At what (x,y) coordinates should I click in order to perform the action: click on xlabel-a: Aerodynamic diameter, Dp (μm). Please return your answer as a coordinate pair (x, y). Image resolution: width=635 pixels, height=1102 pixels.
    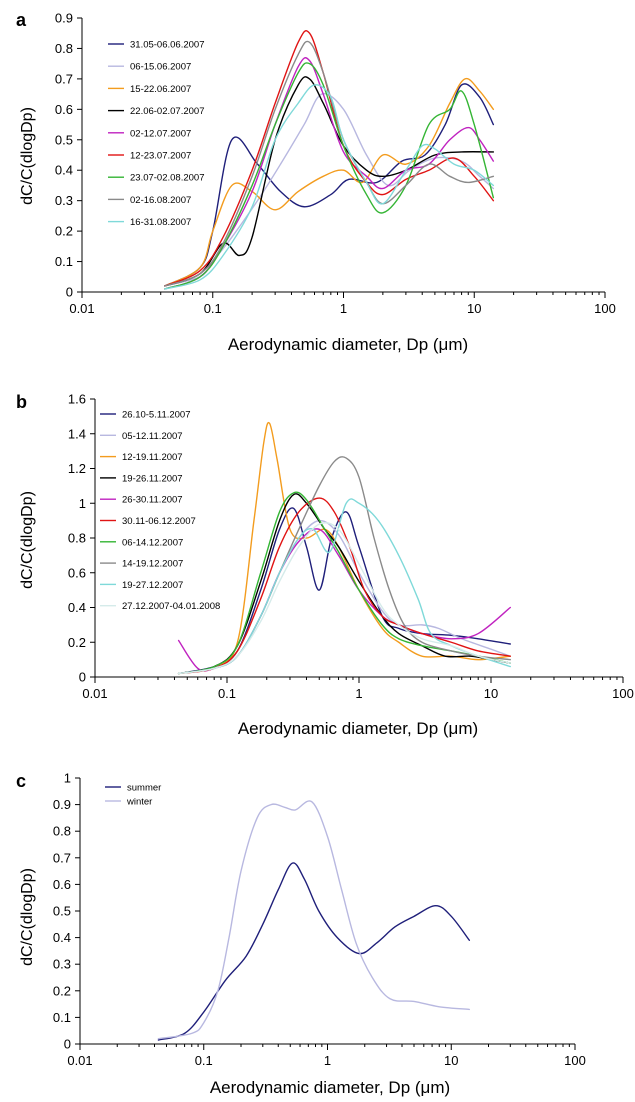
    Looking at the image, I should click on (348, 344).